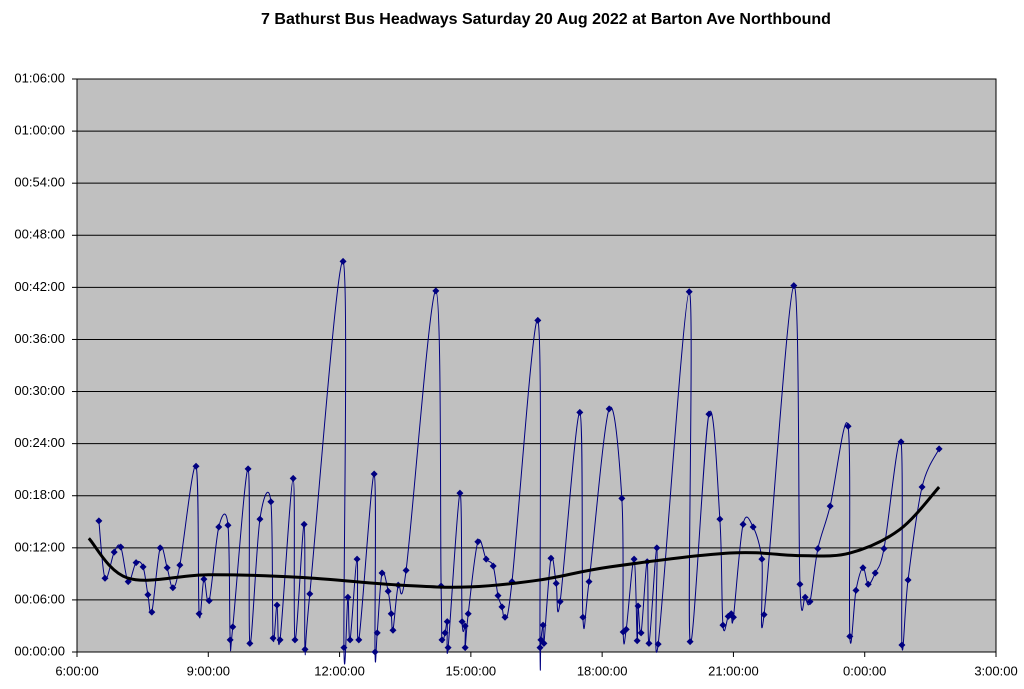 The width and height of the screenshot is (1024, 689). I want to click on x-tick-label: 18:00:00, so click(602, 670).